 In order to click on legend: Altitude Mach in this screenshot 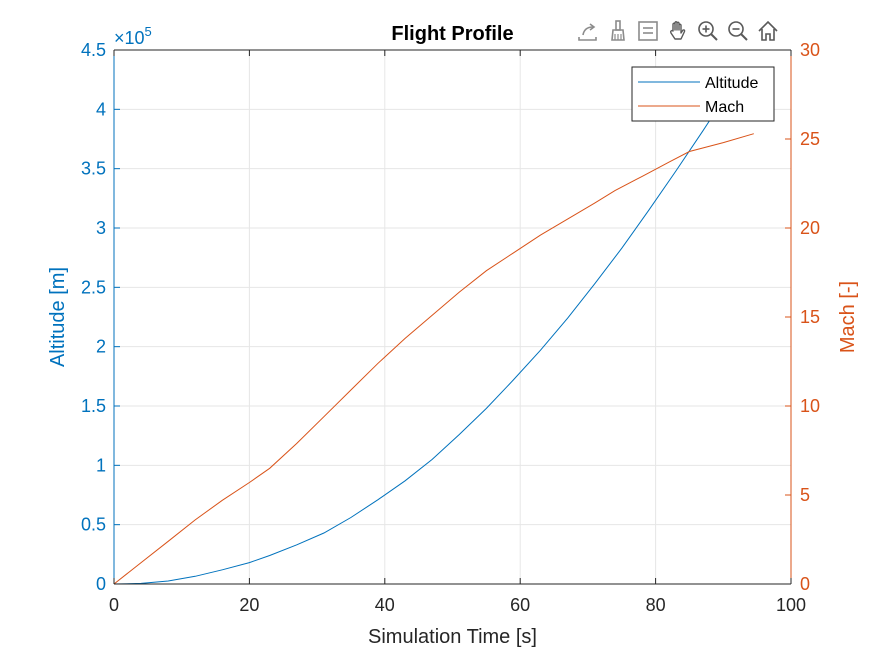, I will do `click(703, 94)`.